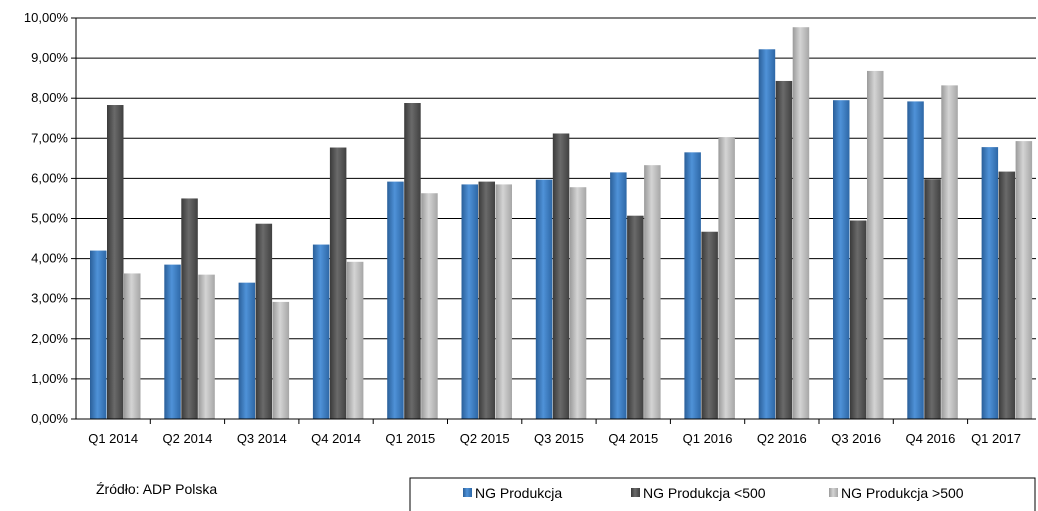 This screenshot has height=511, width=1038. I want to click on x-tick-label: Q3 2014, so click(262, 438).